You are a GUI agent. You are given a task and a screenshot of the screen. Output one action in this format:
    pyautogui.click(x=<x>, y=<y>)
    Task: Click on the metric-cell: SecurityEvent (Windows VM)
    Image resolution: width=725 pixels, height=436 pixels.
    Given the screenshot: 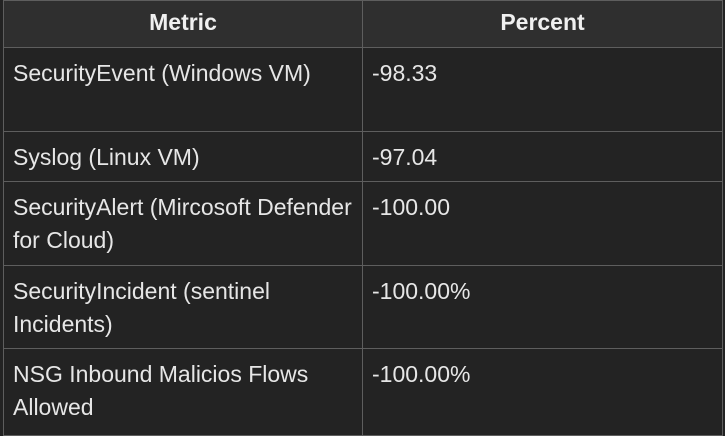 What is the action you would take?
    pyautogui.click(x=183, y=89)
    